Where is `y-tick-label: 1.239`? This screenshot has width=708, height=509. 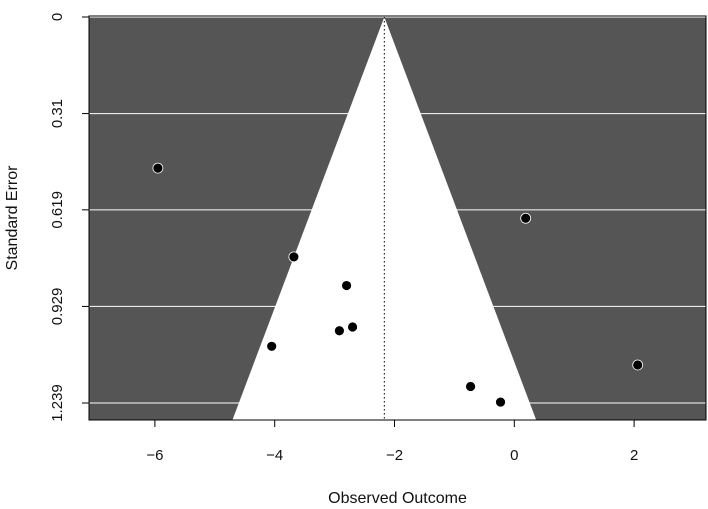 y-tick-label: 1.239 is located at coordinates (57, 403).